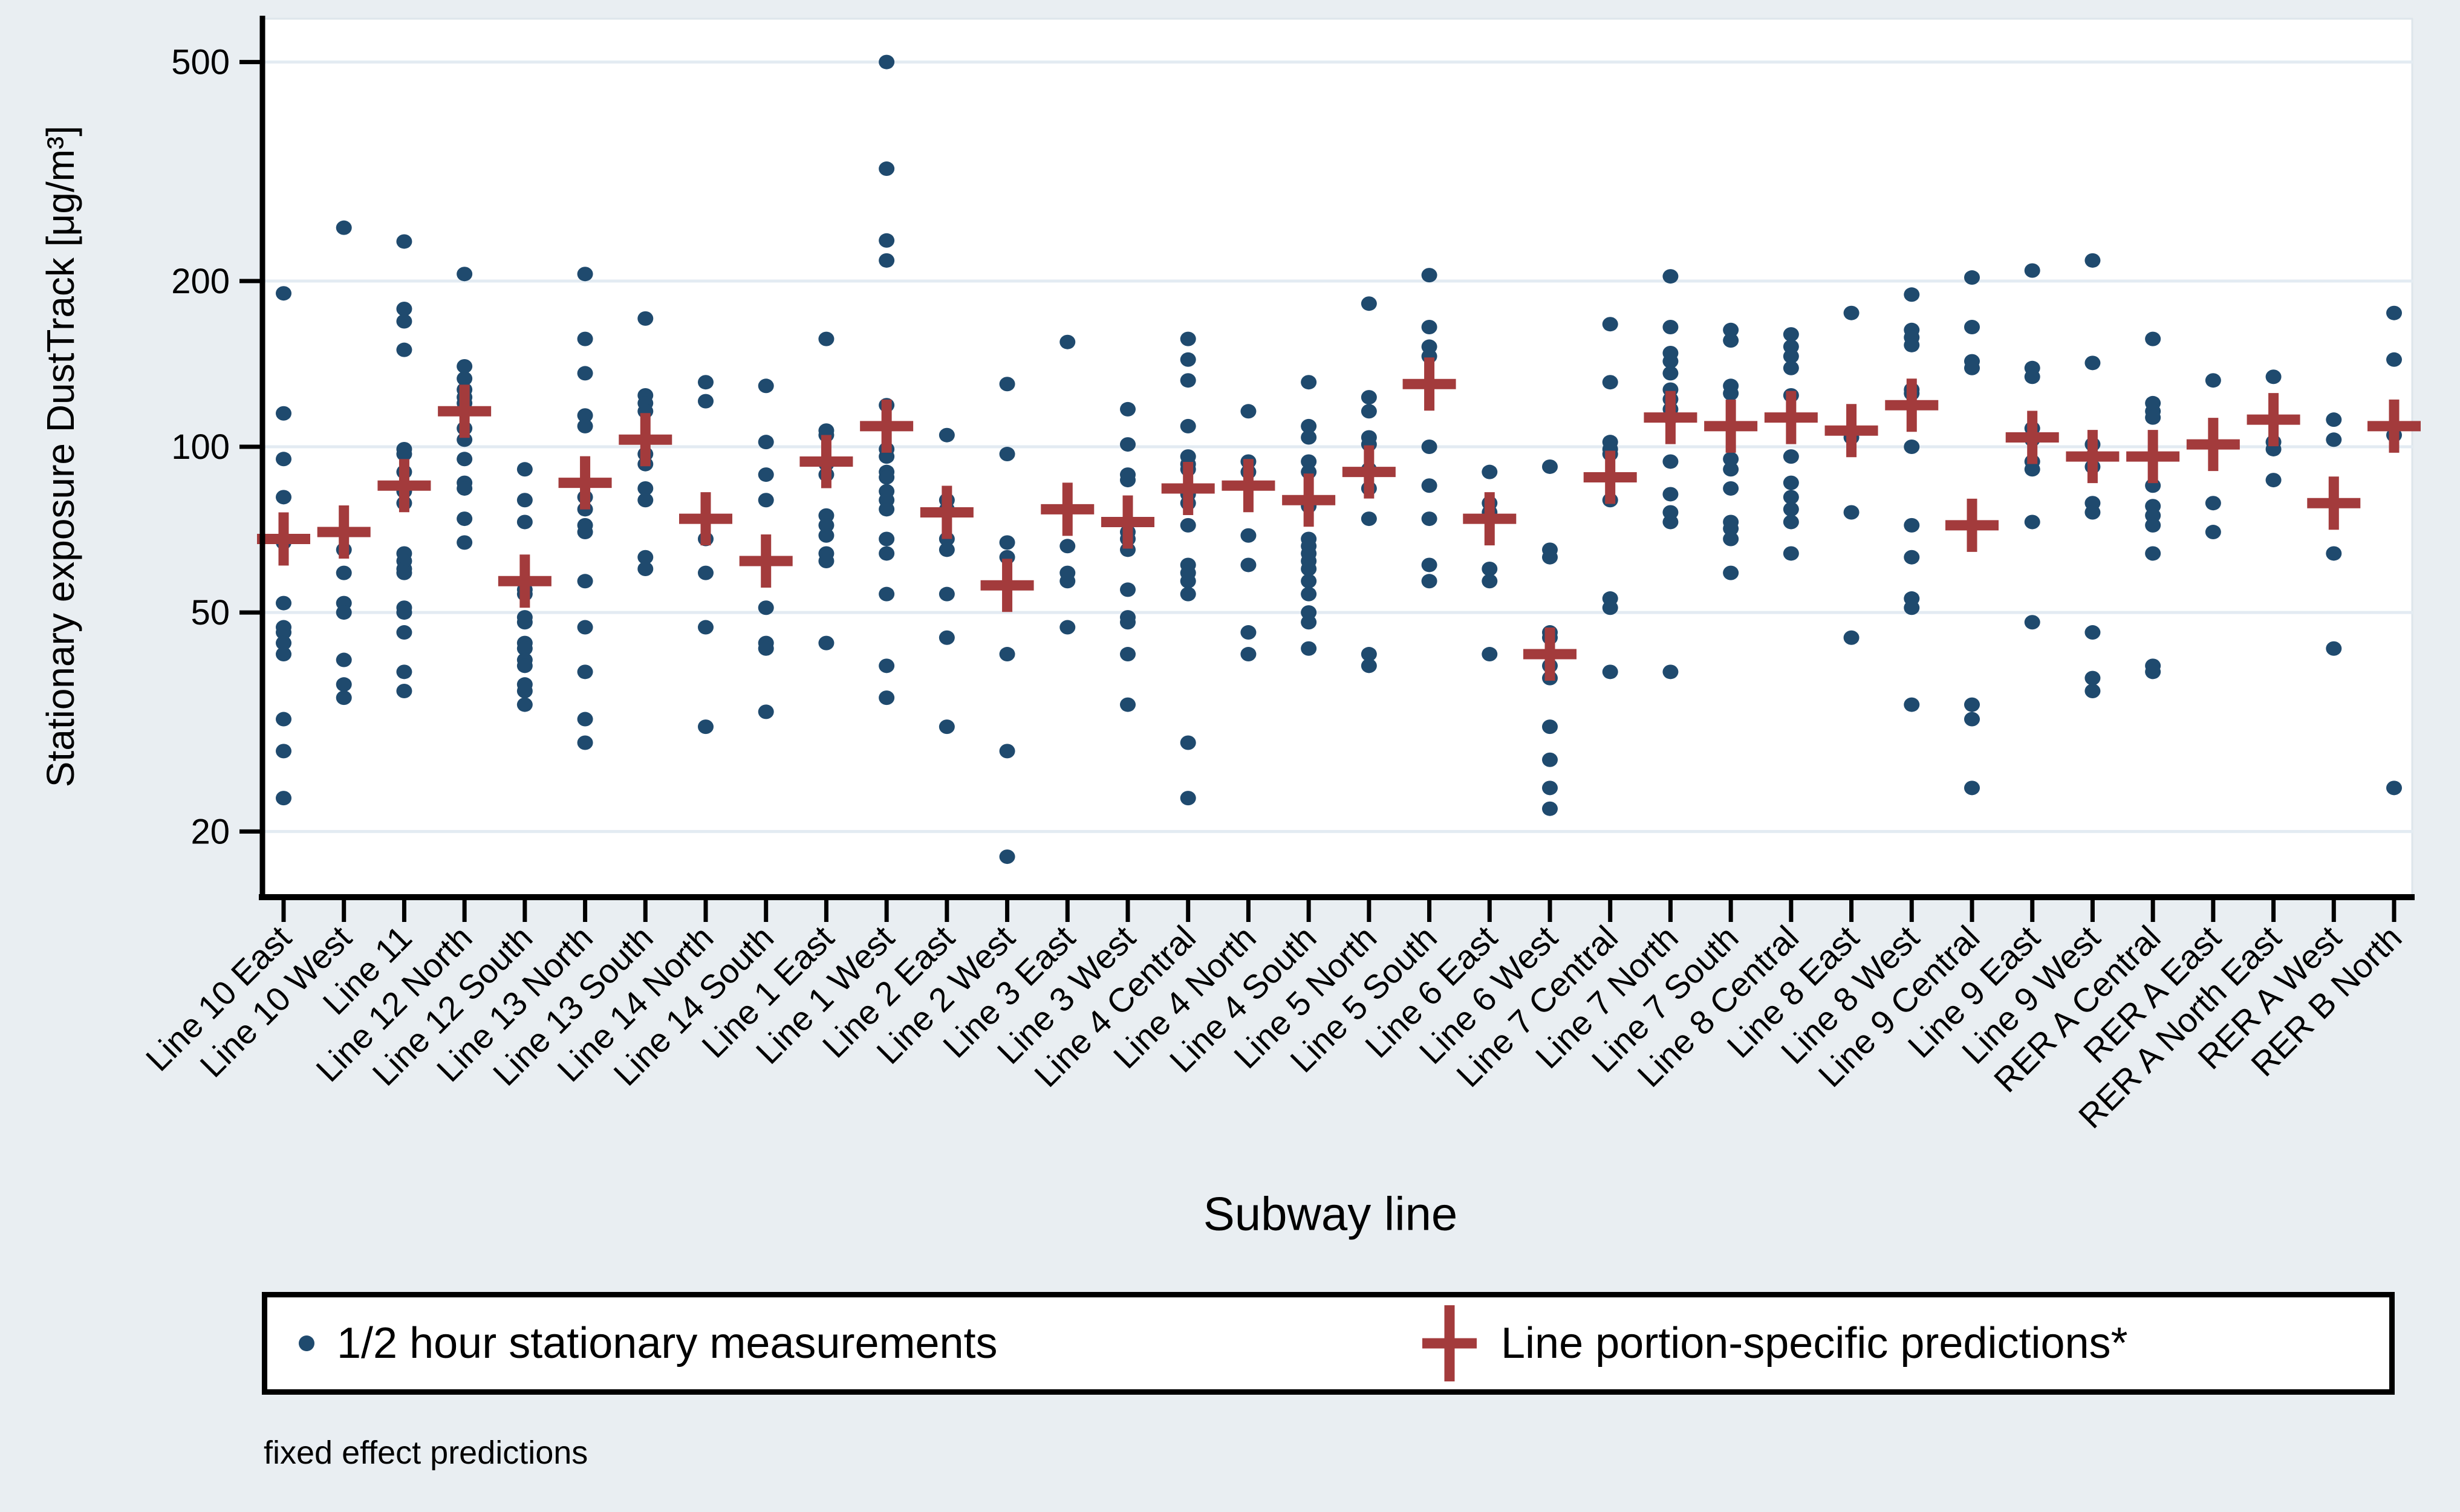  What do you see at coordinates (306, 1343) in the screenshot?
I see `measurement-dot-icon` at bounding box center [306, 1343].